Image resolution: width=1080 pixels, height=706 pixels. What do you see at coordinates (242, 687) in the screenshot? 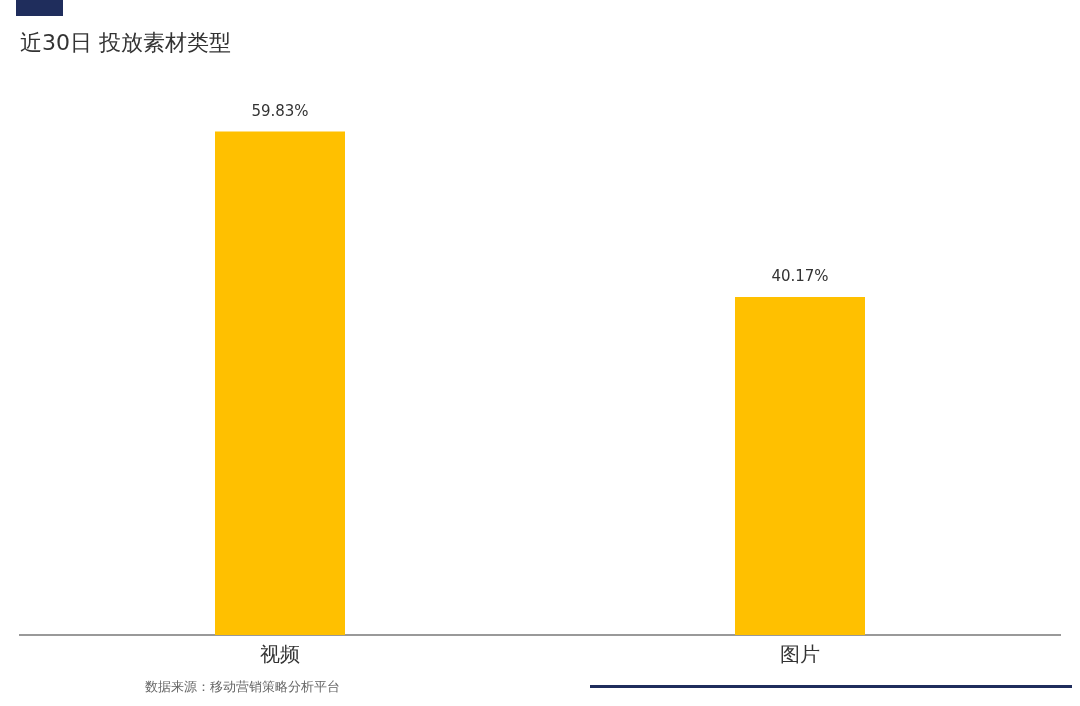
I see `source-note: 数据来源：移动营销策略分析平台` at bounding box center [242, 687].